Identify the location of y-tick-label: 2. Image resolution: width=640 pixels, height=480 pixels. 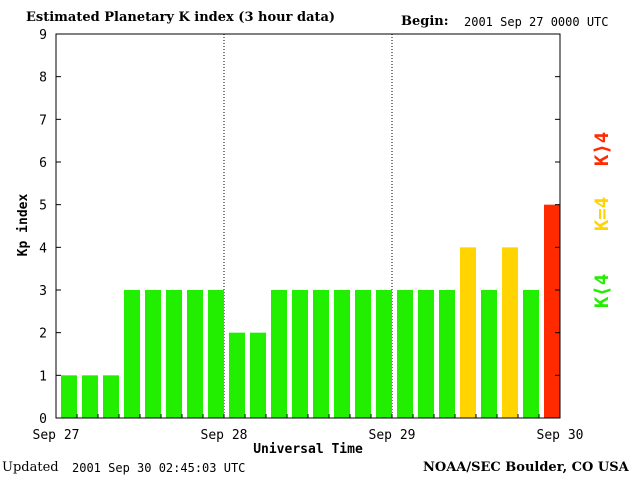
(43, 334).